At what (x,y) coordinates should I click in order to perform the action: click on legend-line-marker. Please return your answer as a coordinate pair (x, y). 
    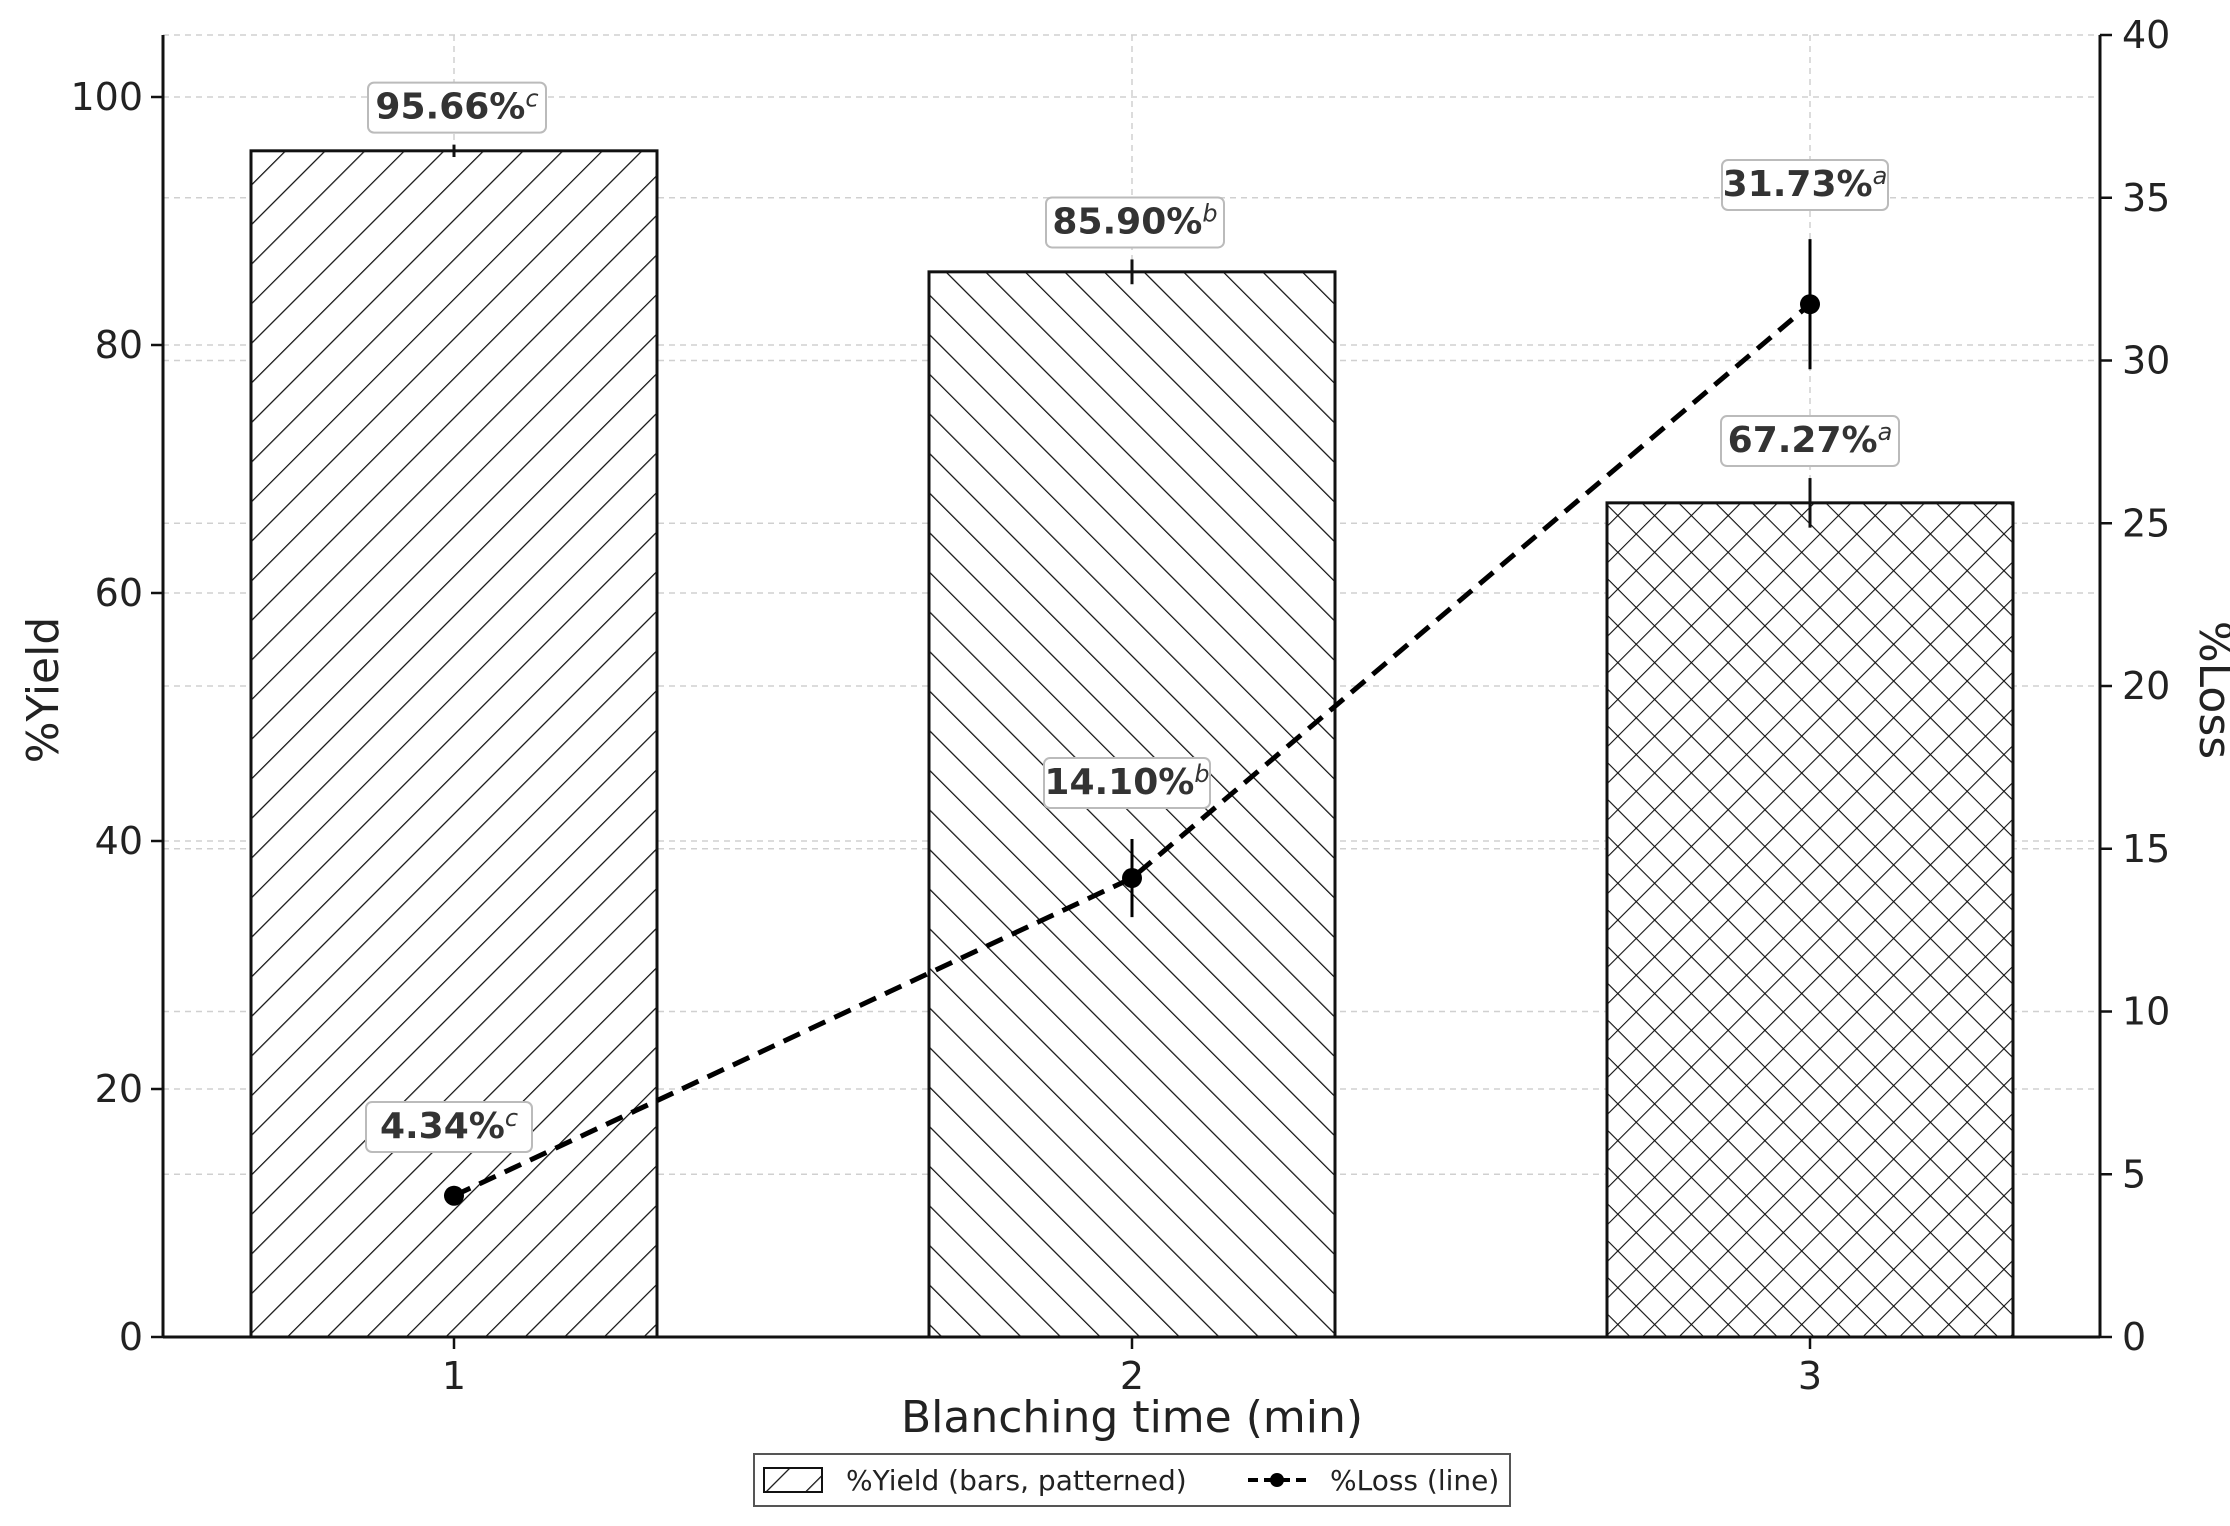
    Looking at the image, I should click on (1277, 1480).